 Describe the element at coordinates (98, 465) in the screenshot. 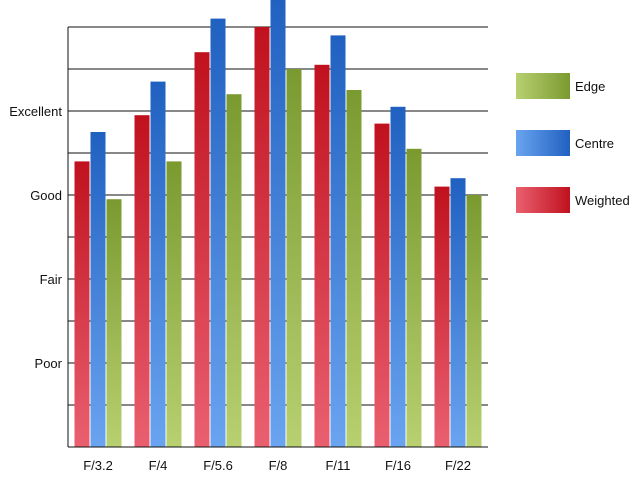

I see `x-tick-label: F/3.2` at that location.